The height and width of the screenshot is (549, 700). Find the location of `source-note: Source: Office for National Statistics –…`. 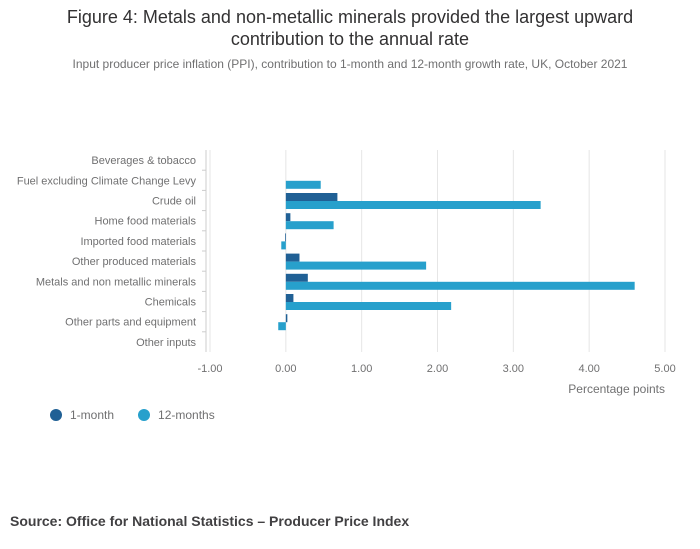

source-note: Source: Office for National Statistics –… is located at coordinates (210, 521).